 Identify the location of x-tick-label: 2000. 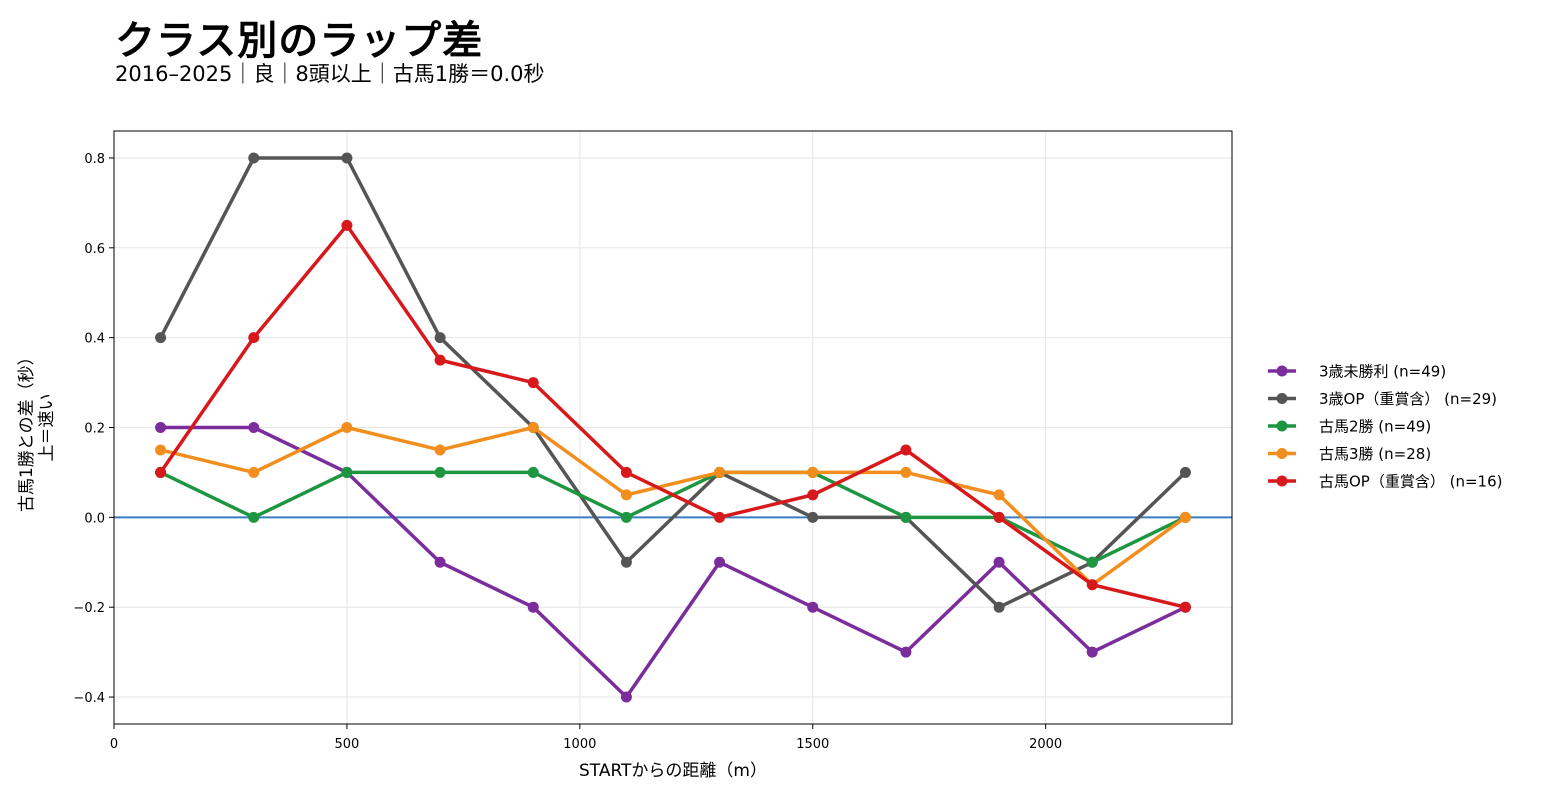
(1045, 744).